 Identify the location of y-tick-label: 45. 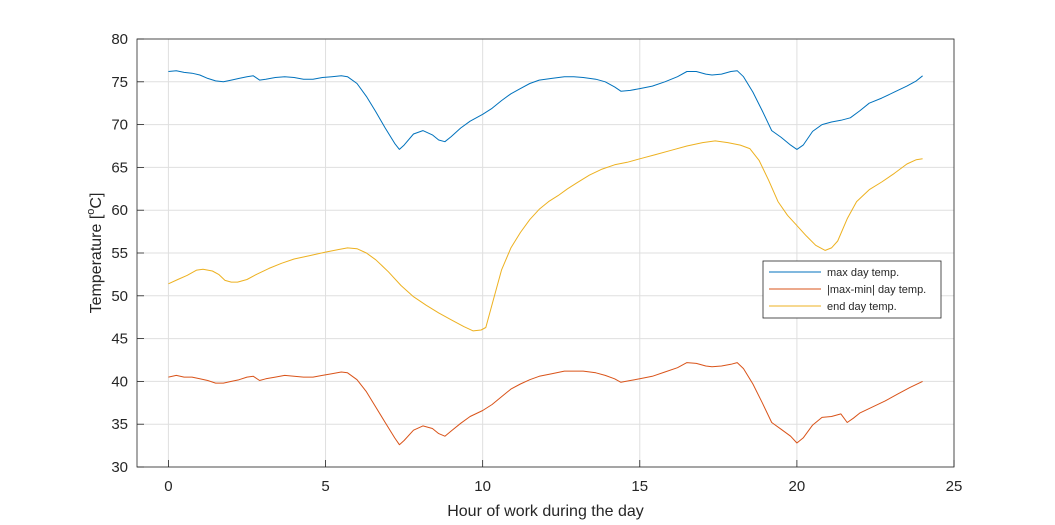
(119, 339).